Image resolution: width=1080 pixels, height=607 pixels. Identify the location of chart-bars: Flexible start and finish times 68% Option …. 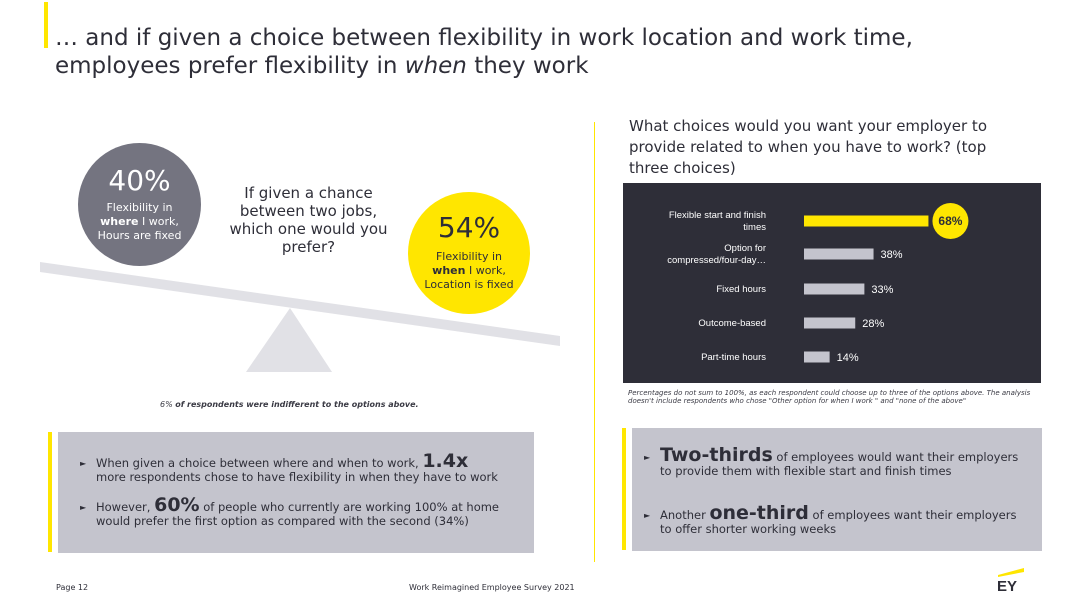
(818, 283).